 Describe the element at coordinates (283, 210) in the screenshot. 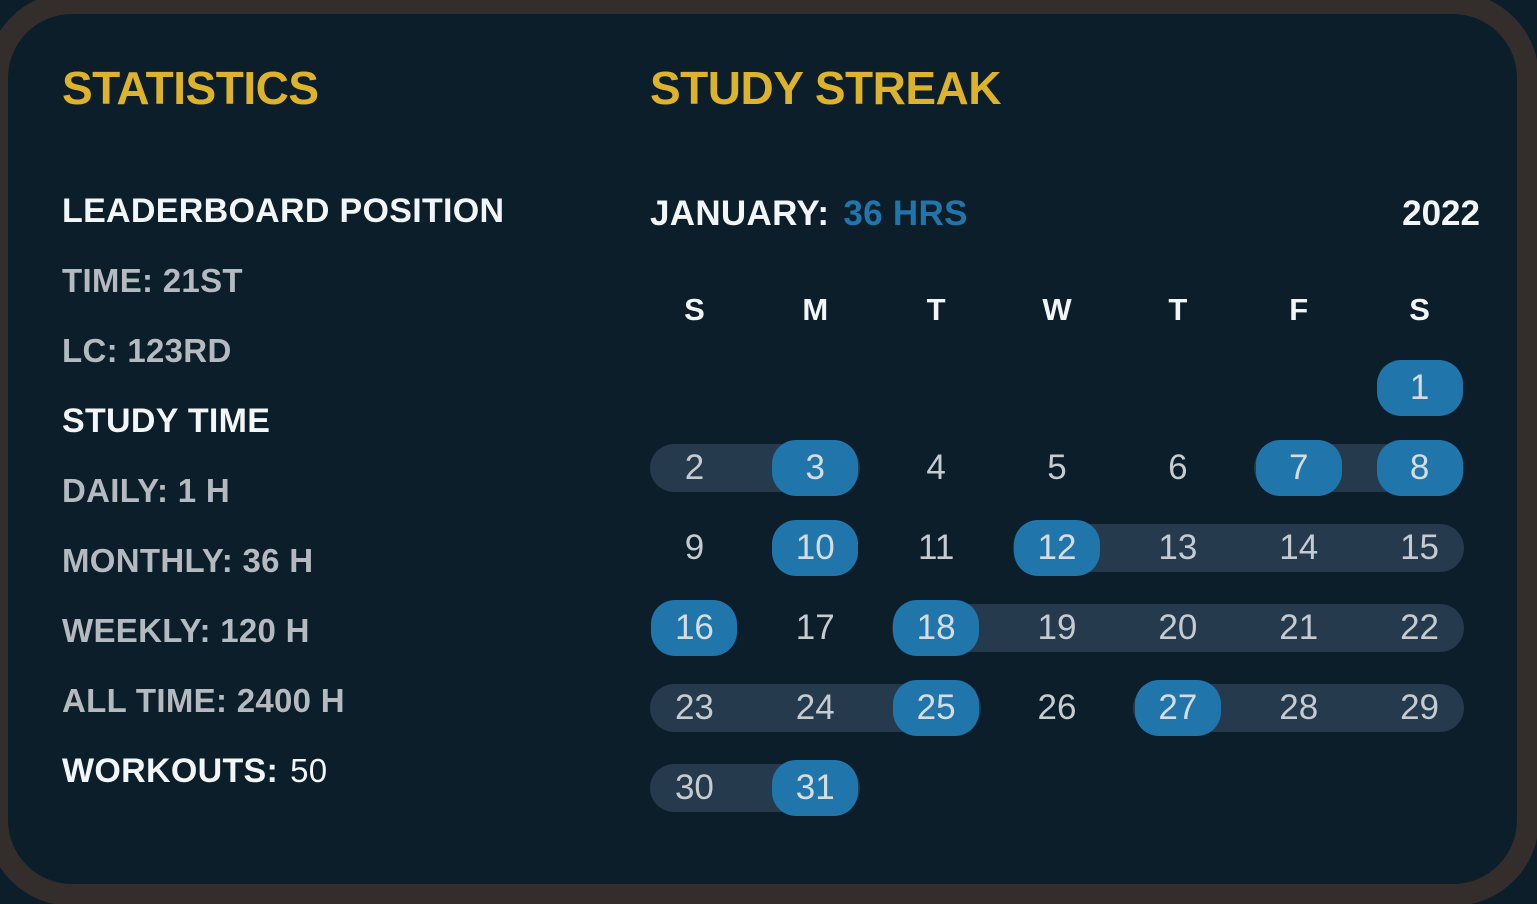

I see `leaderboard-position-heading: LEADERBOARD POSITION` at that location.